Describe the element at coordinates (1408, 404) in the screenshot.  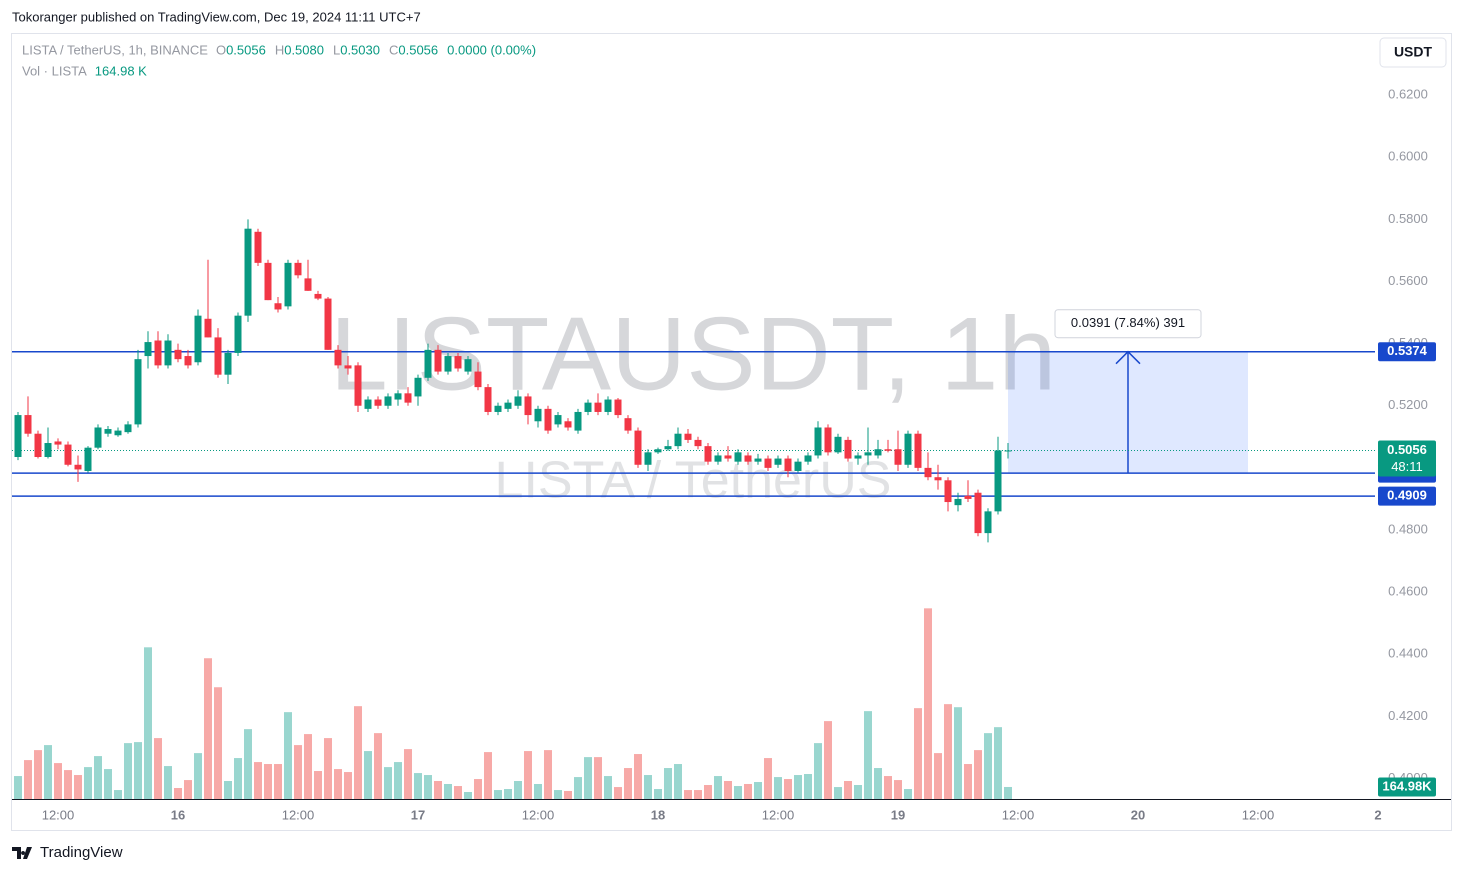
I see `y-tick-label: 0.5200` at that location.